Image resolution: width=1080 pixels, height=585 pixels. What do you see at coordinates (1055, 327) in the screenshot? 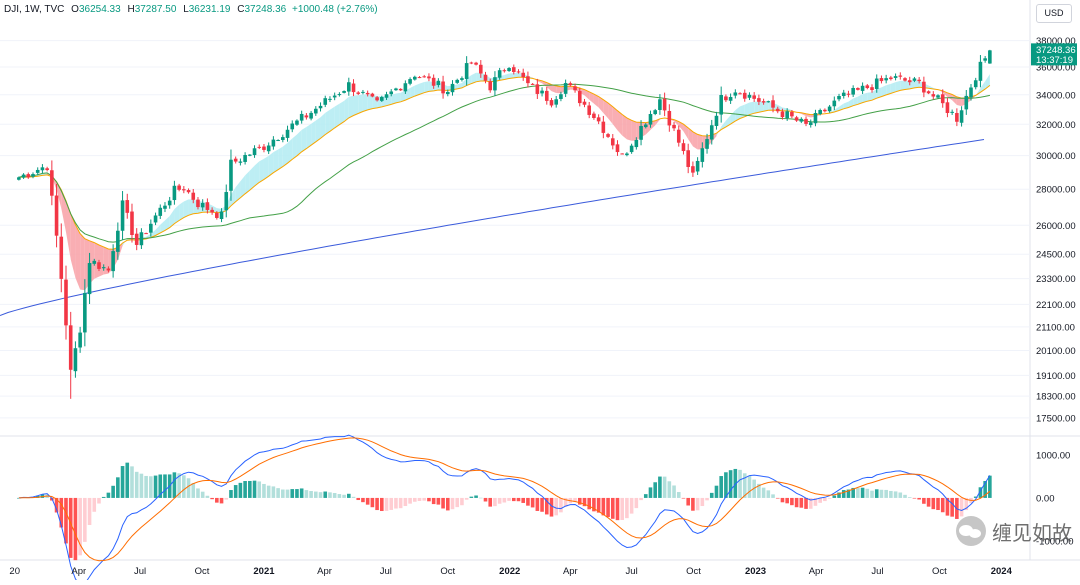
I see `price-tick-label: 21100.00` at bounding box center [1055, 327].